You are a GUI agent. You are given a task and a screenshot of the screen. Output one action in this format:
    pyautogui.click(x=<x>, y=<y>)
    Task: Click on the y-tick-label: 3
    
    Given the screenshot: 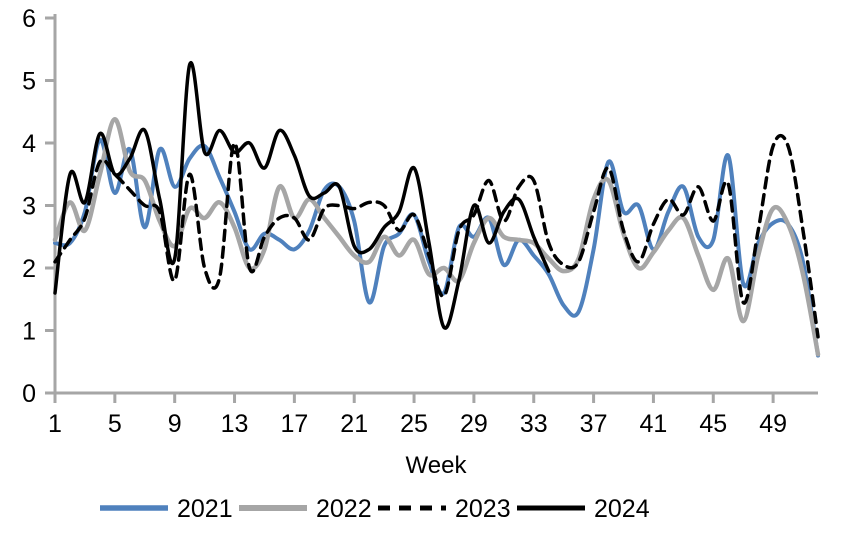 What is the action you would take?
    pyautogui.click(x=29, y=207)
    